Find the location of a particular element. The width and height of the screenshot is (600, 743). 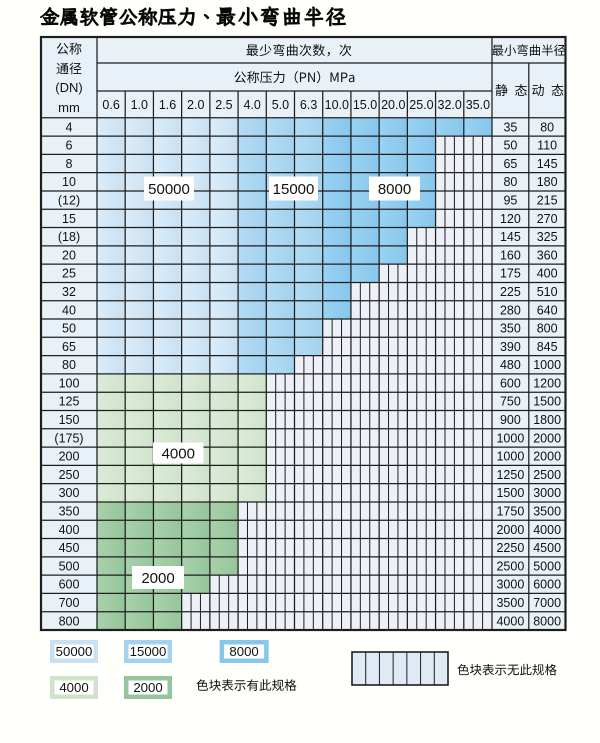

svg-text: 200 is located at coordinates (69, 457).